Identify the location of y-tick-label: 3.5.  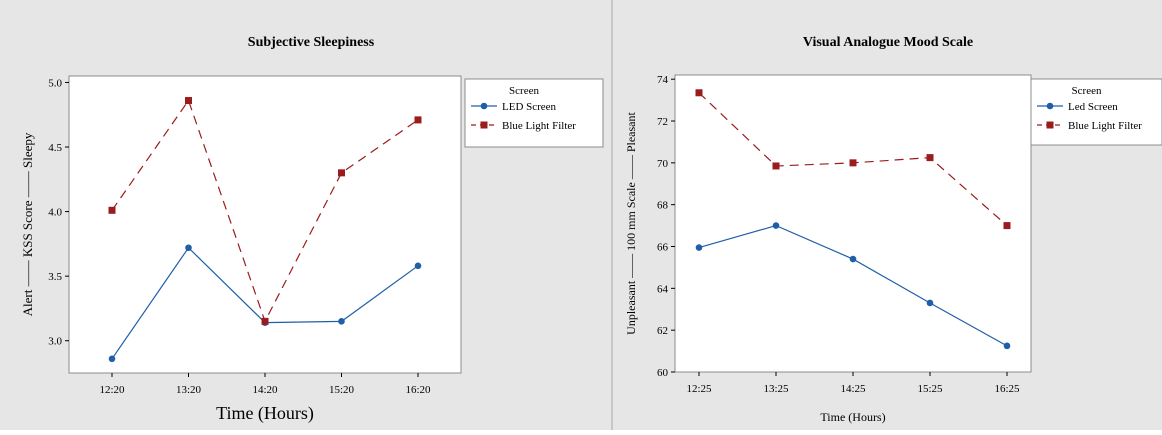
(55, 277).